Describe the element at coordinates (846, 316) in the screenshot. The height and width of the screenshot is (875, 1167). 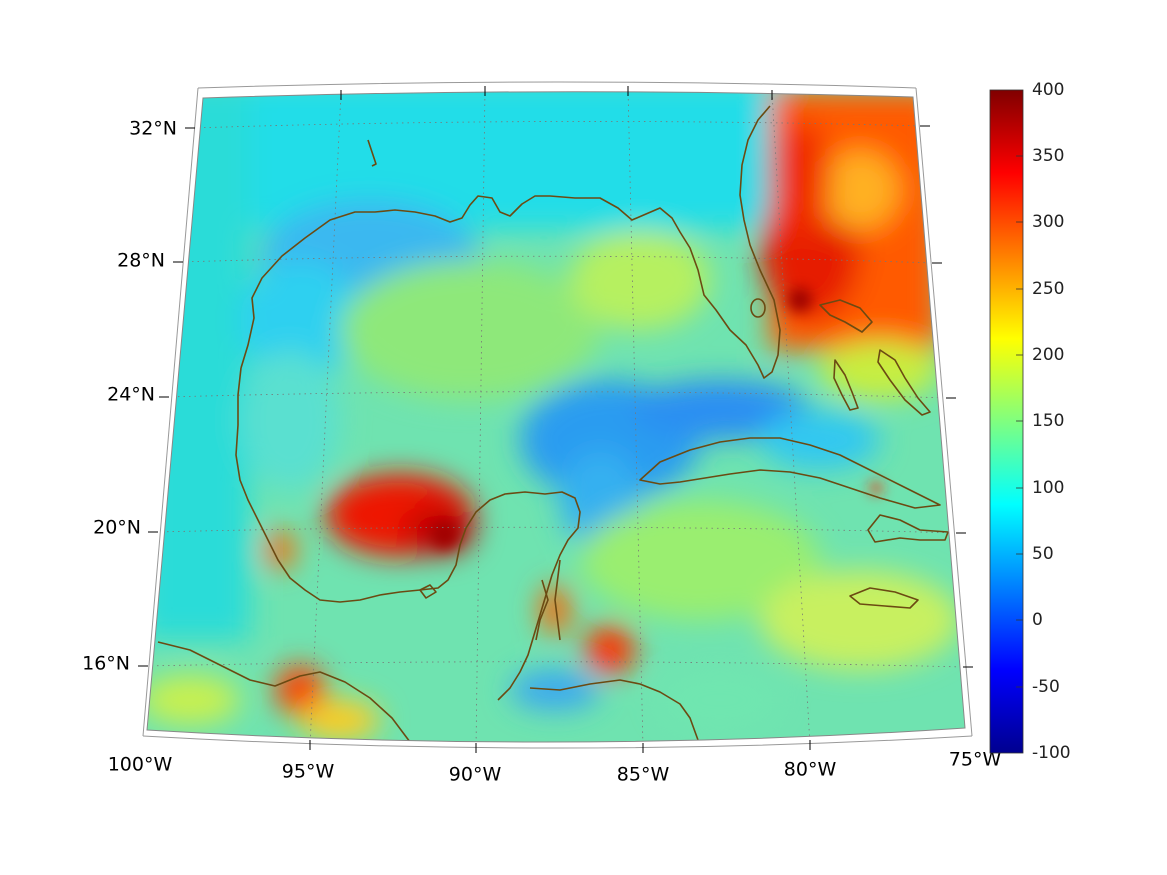
I see `bahamas` at that location.